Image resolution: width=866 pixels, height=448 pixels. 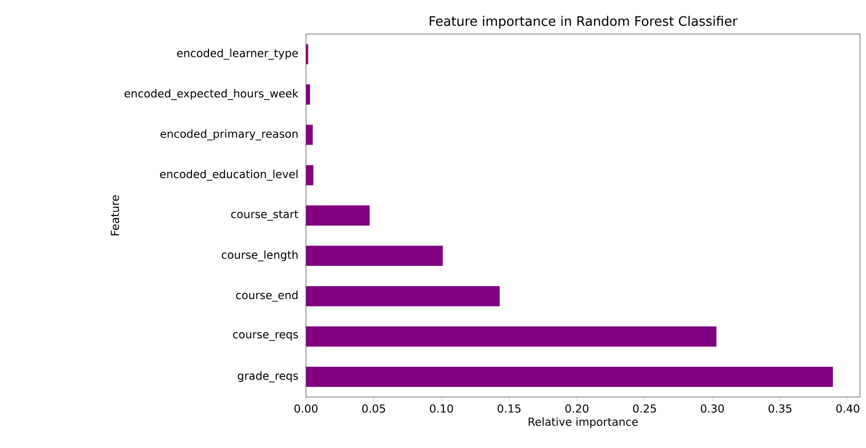 What do you see at coordinates (584, 22) in the screenshot?
I see `chart-title: Feature importance in Random Forest Classifier` at bounding box center [584, 22].